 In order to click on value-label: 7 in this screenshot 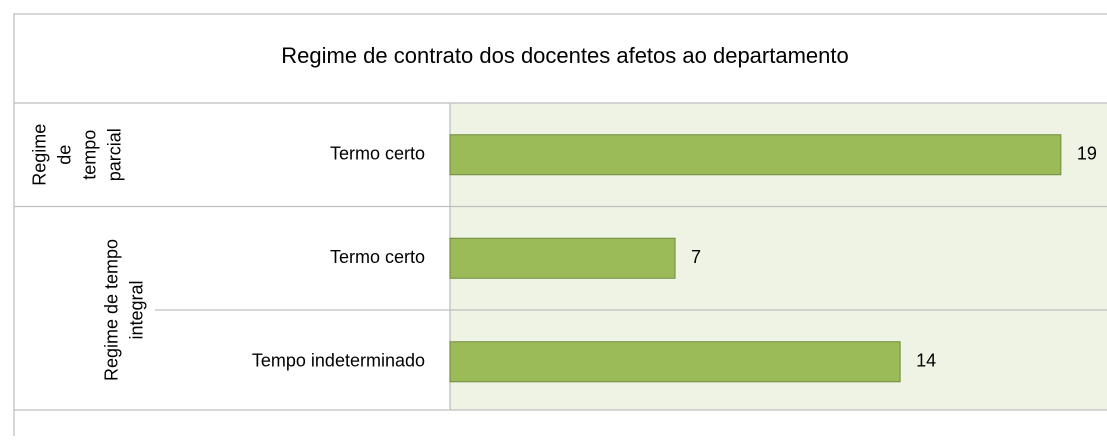, I will do `click(696, 257)`.